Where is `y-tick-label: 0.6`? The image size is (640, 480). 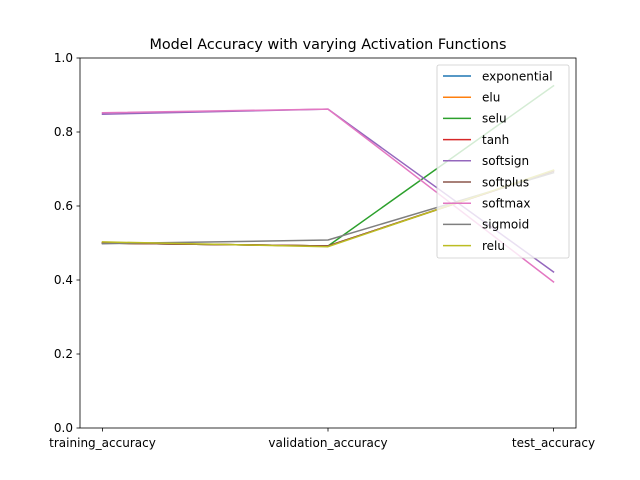 y-tick-label: 0.6 is located at coordinates (63, 206).